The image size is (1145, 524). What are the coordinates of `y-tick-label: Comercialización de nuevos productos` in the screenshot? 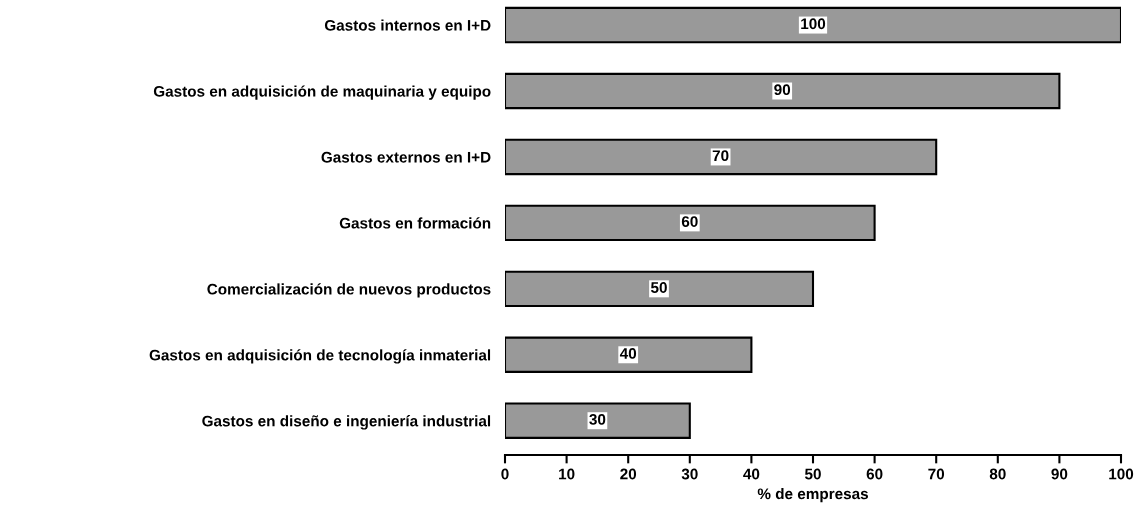 It's located at (349, 290).